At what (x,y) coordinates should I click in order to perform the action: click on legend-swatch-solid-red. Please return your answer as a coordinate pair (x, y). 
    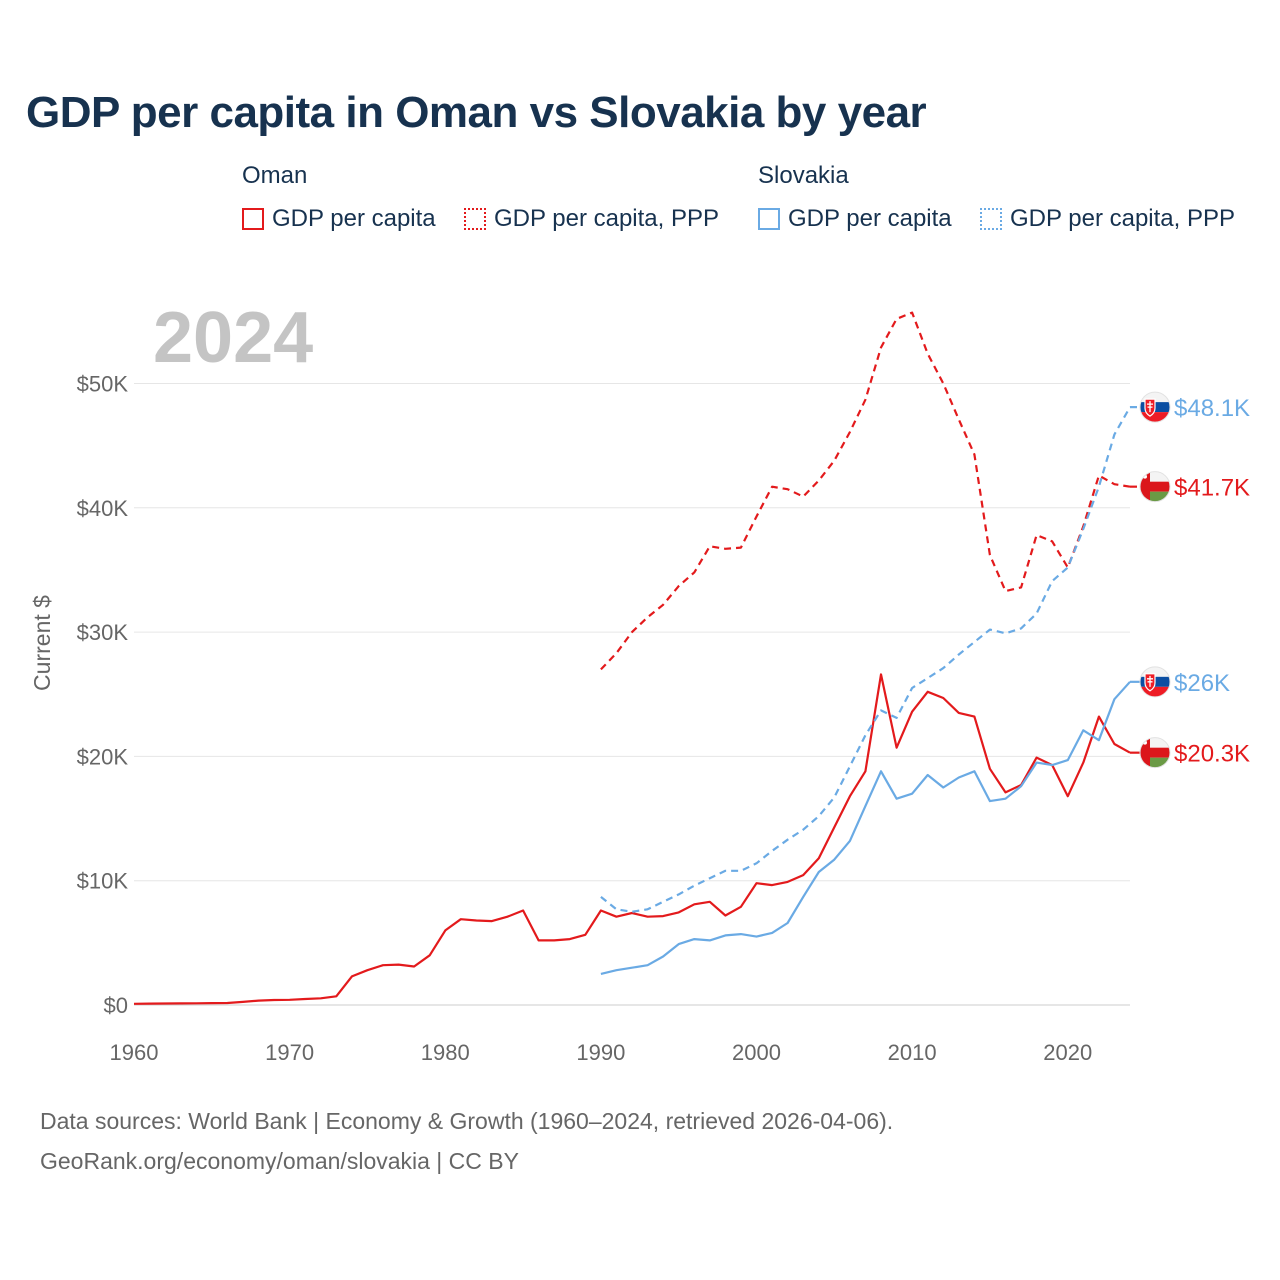
    Looking at the image, I should click on (253, 219).